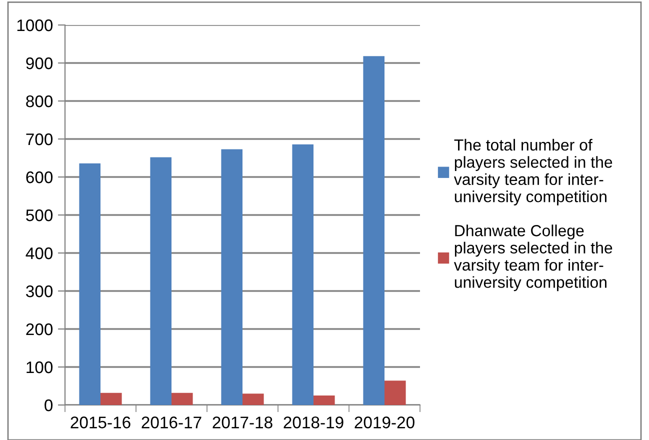 Image resolution: width=649 pixels, height=440 pixels. What do you see at coordinates (314, 422) in the screenshot?
I see `x-tick-label: 2018-19` at bounding box center [314, 422].